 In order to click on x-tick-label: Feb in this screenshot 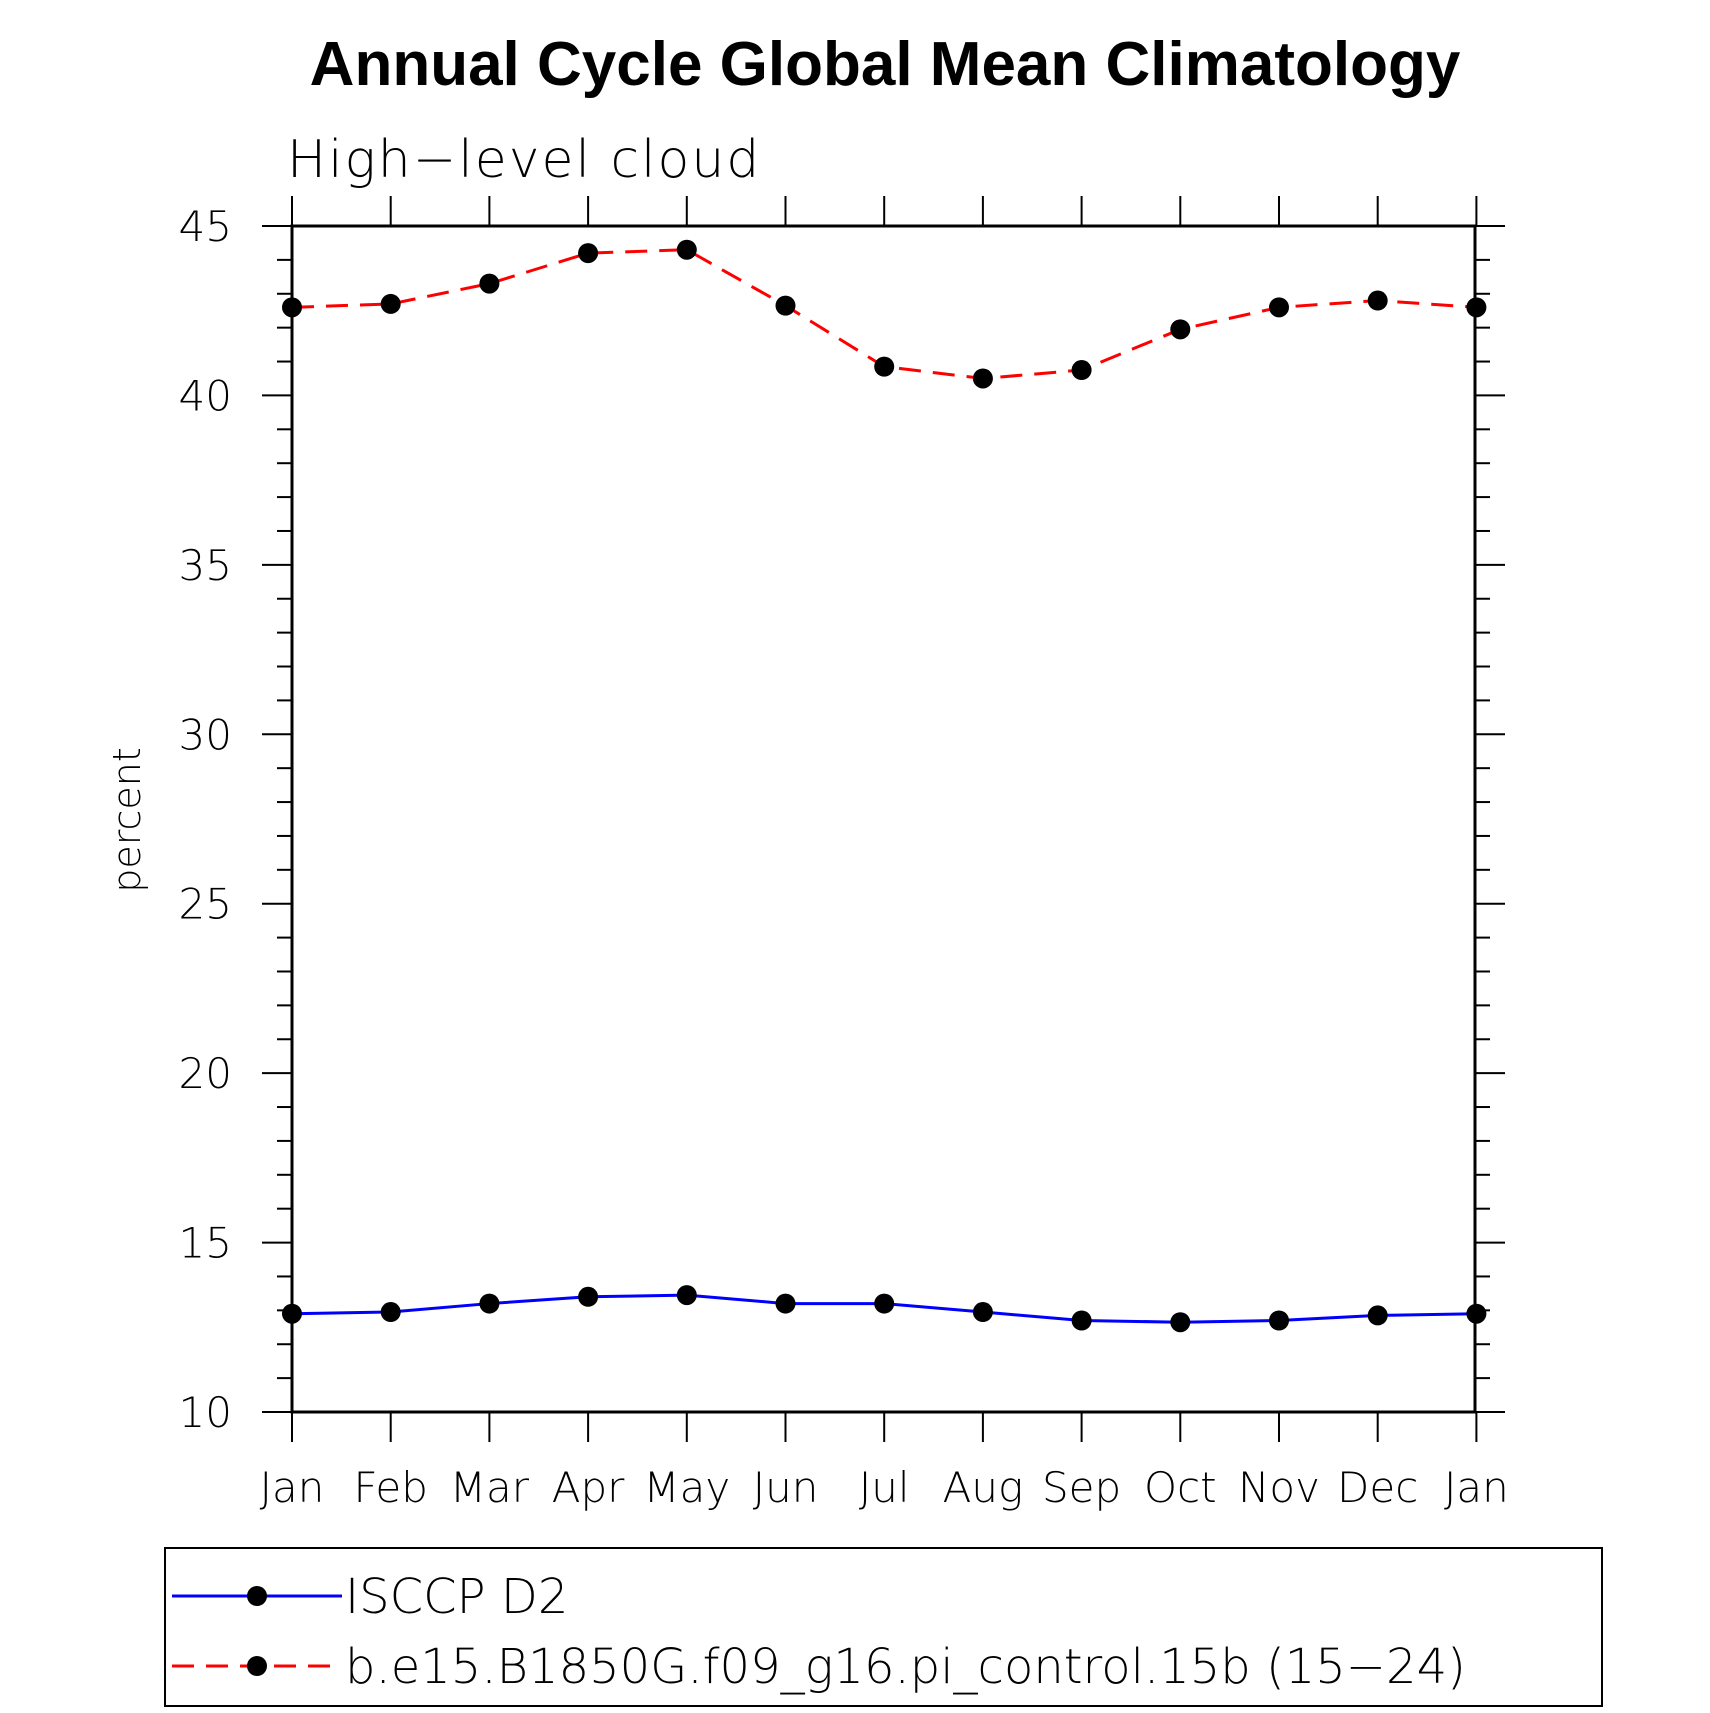, I will do `click(391, 1487)`.